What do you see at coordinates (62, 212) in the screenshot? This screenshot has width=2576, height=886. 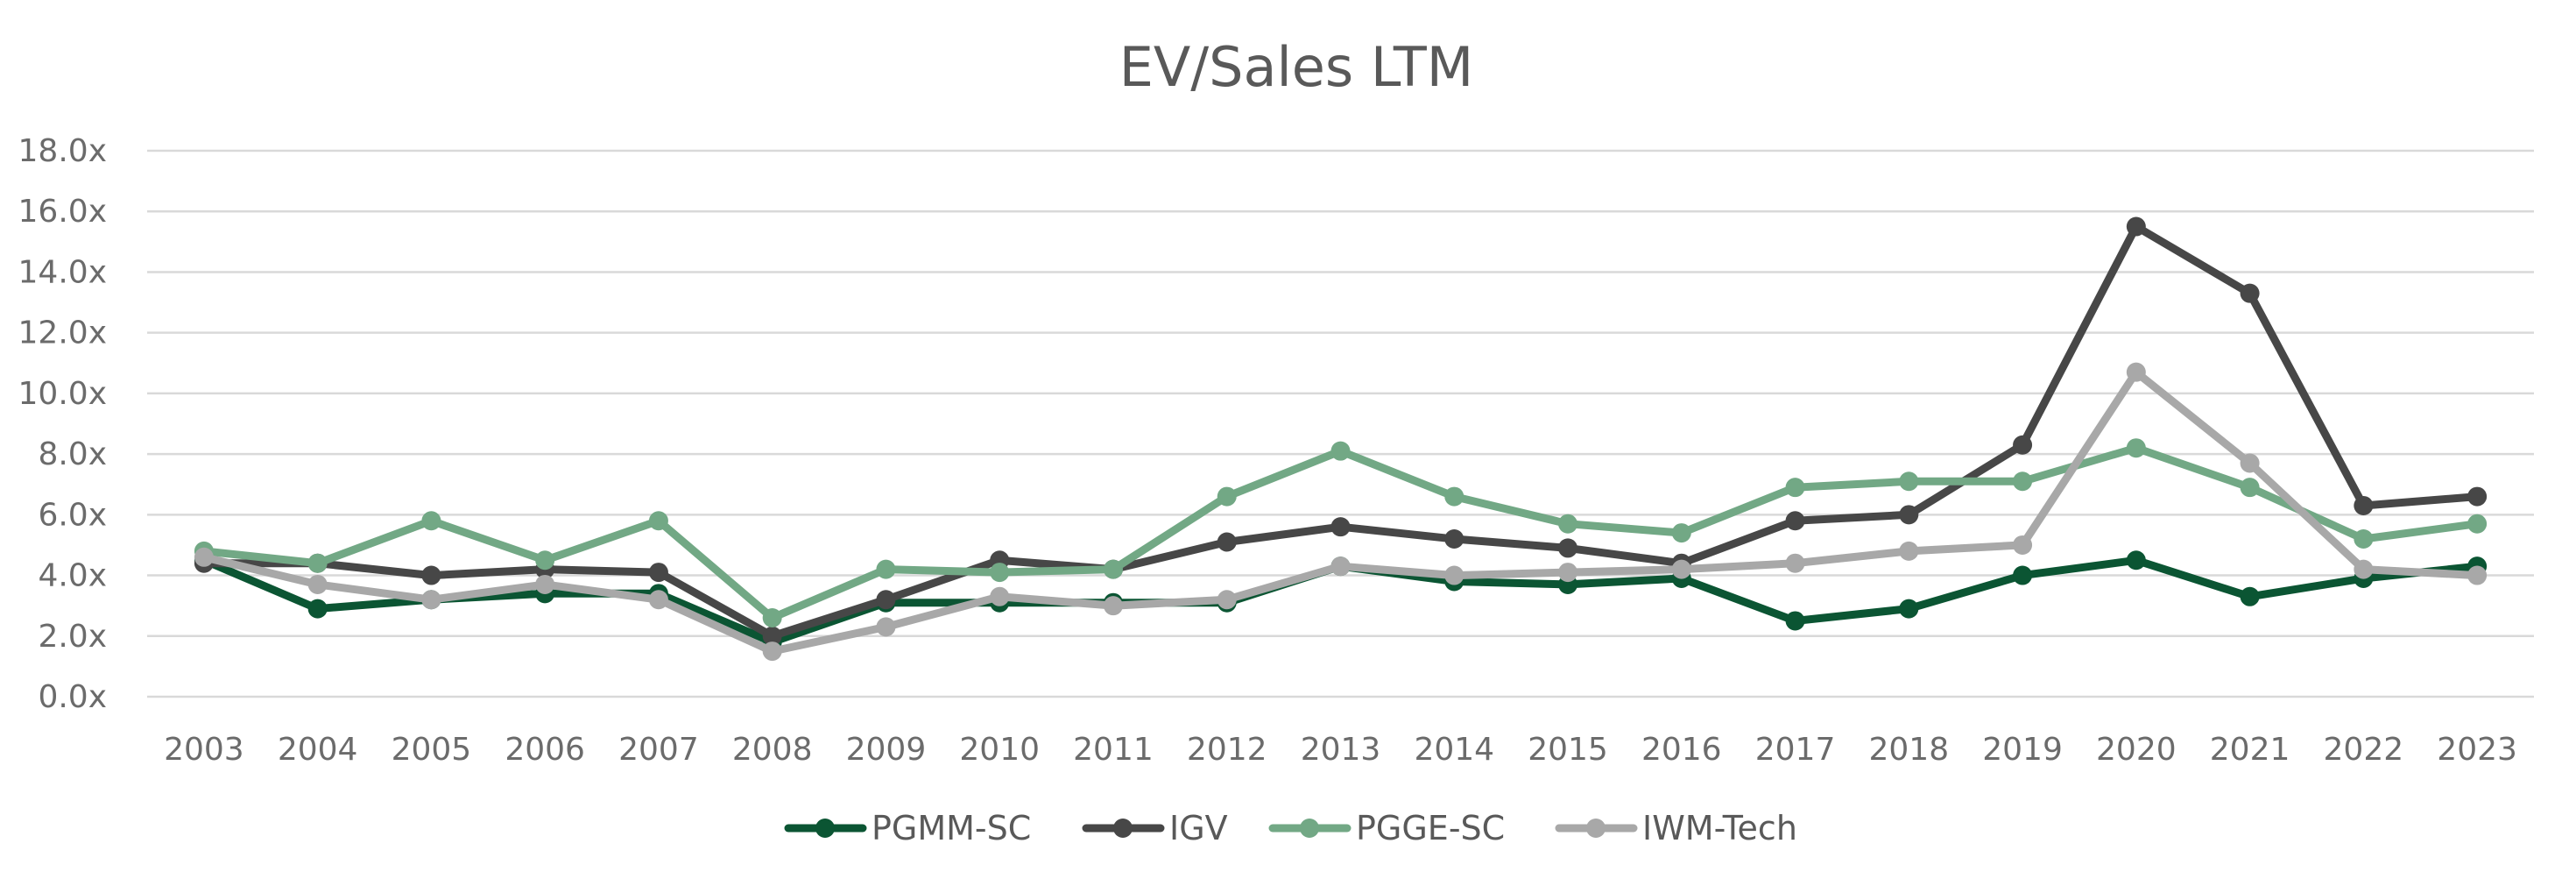 I see `y-tick-label: 16.0x` at bounding box center [62, 212].